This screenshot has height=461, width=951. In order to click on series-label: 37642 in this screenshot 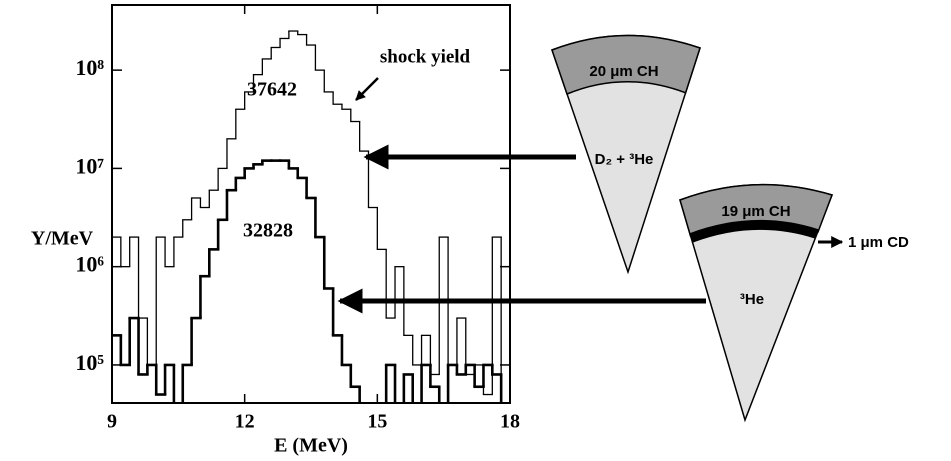, I will do `click(272, 90)`.